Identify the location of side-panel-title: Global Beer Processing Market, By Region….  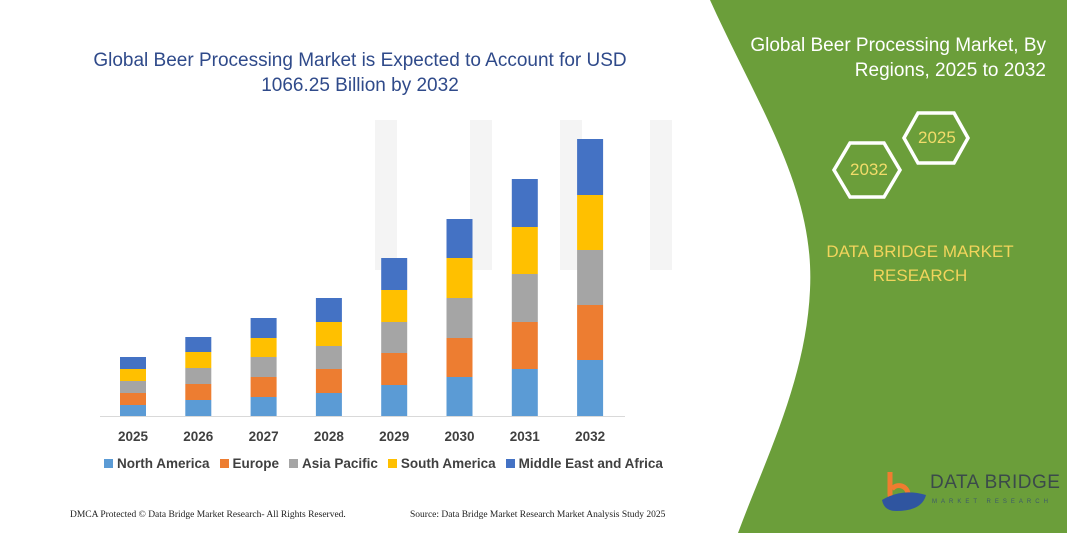
(881, 58).